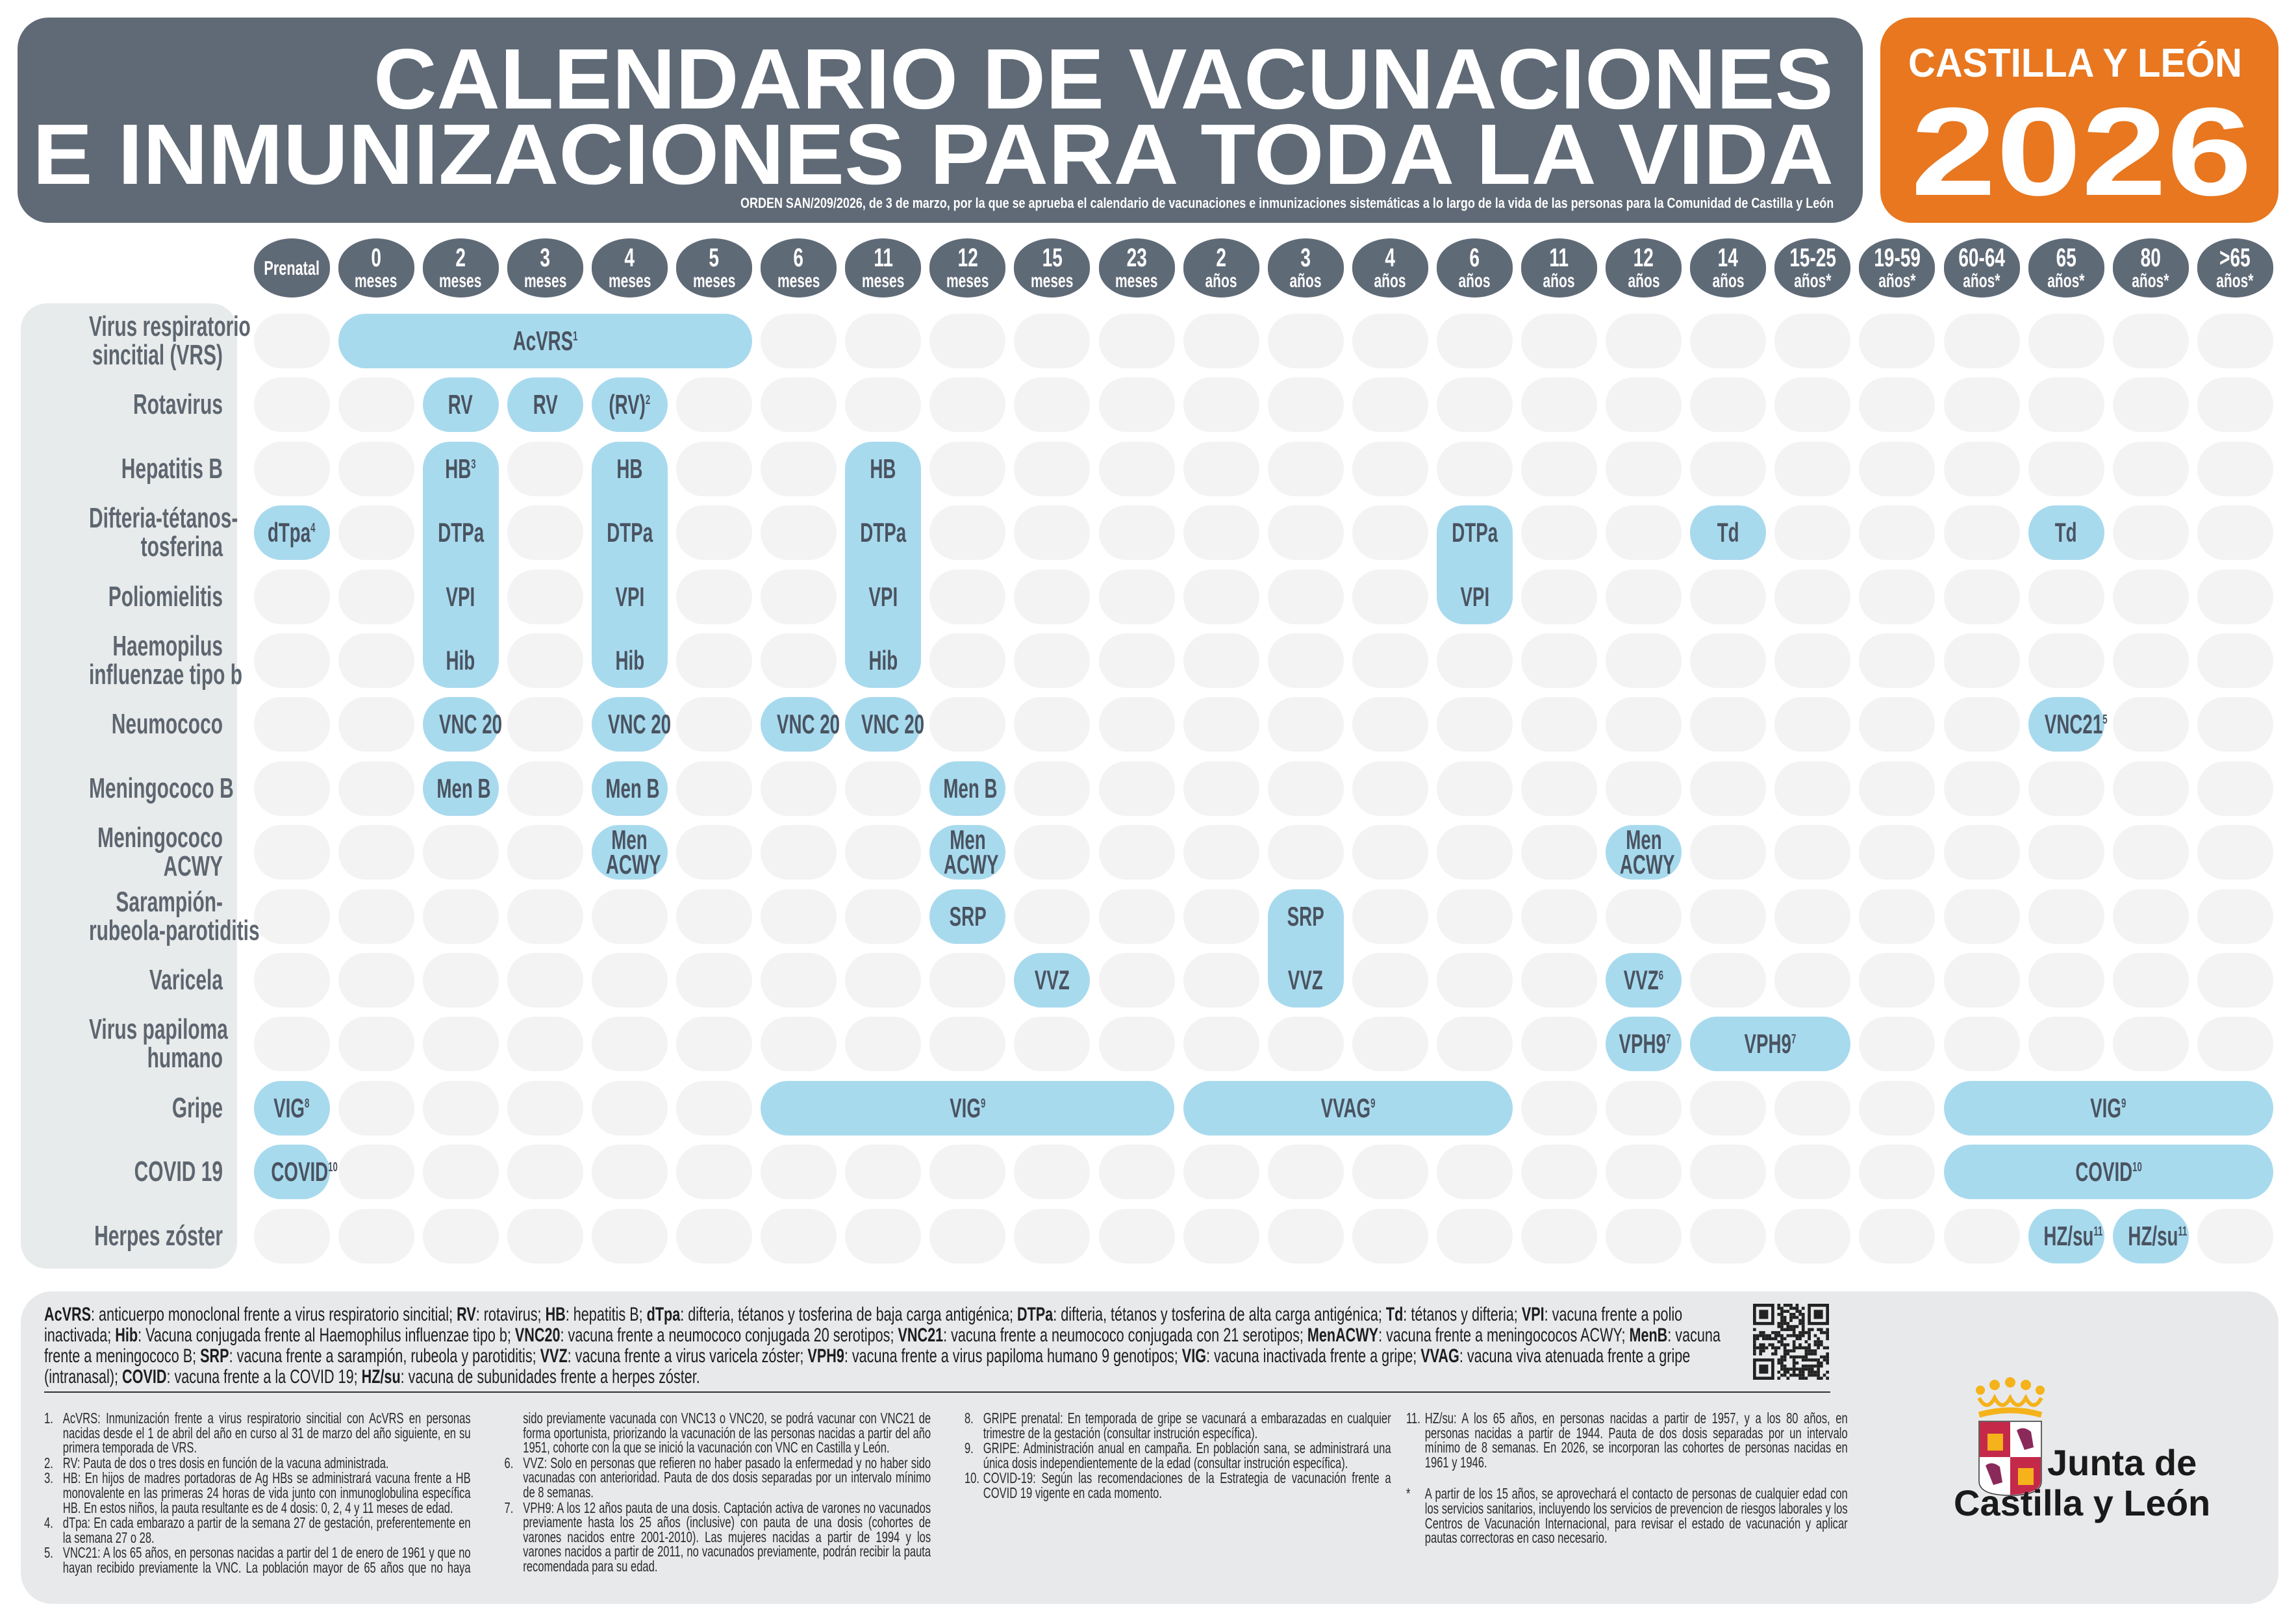 This screenshot has width=2296, height=1624. I want to click on vaccine-name: Hib, so click(460, 660).